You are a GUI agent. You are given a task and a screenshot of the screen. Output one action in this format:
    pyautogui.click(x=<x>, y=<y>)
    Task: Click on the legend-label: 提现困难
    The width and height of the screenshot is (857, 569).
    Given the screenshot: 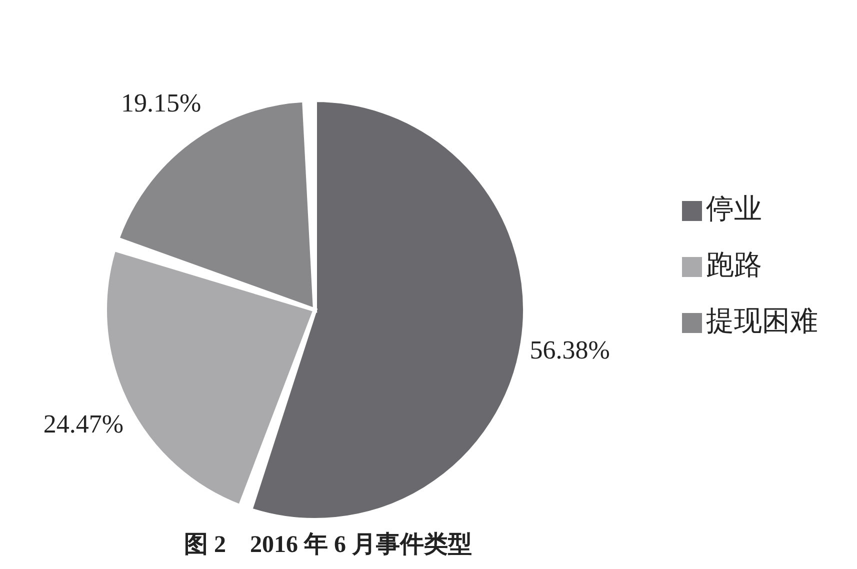 What is the action you would take?
    pyautogui.click(x=762, y=321)
    